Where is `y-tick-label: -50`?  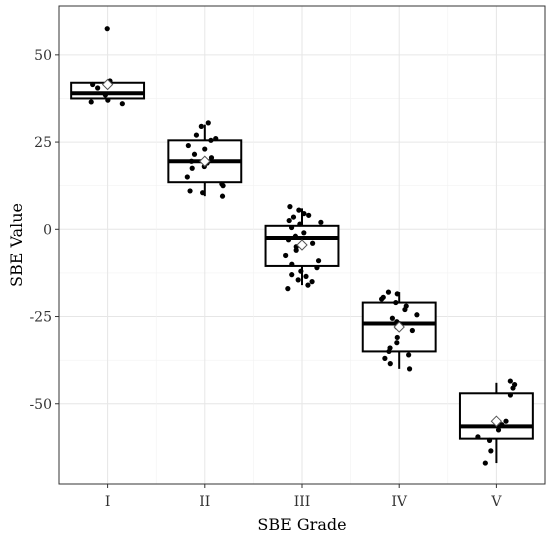
y-tick-label: -50 is located at coordinates (40, 405).